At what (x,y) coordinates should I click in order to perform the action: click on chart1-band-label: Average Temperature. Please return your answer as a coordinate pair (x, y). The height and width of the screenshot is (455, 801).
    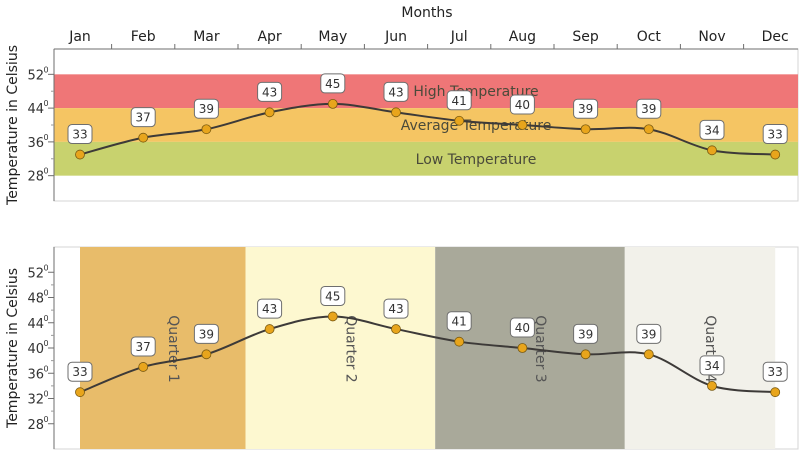
    Looking at the image, I should click on (476, 126).